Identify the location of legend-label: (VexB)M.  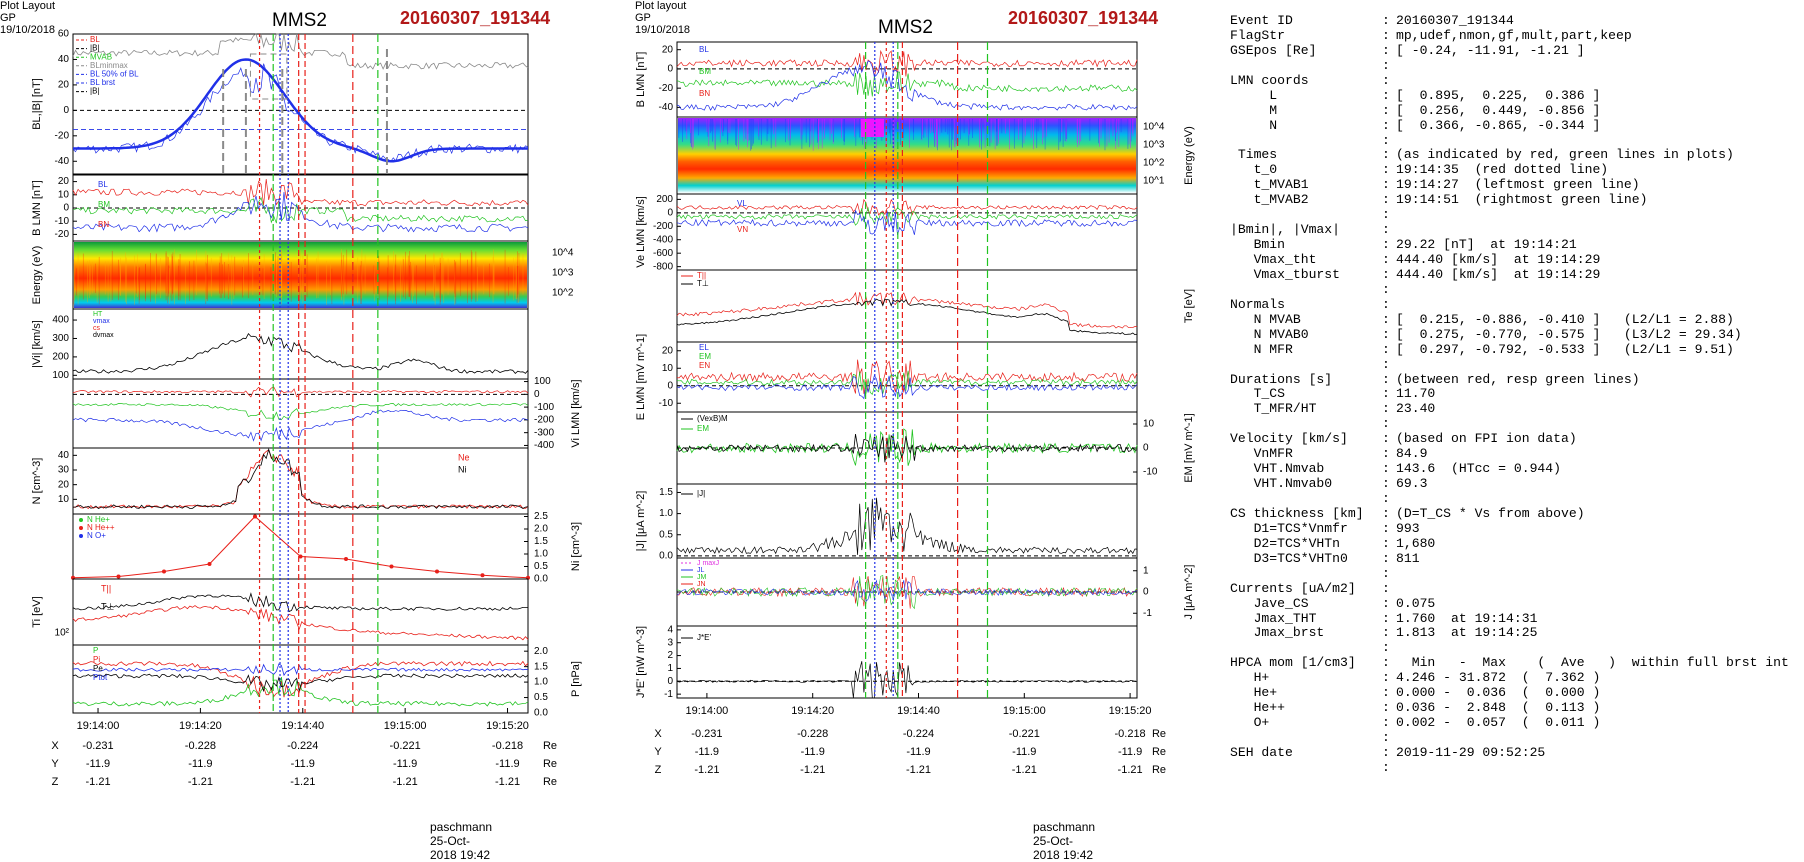
(712, 418).